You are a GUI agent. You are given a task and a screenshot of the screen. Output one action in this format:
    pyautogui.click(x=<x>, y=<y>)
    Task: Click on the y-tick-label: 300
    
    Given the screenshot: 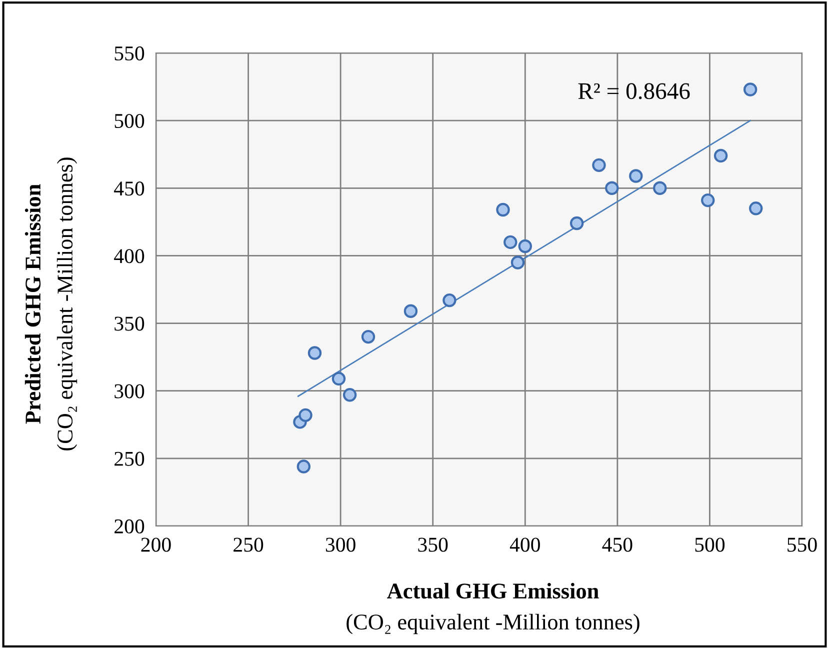 What is the action you would take?
    pyautogui.click(x=129, y=391)
    